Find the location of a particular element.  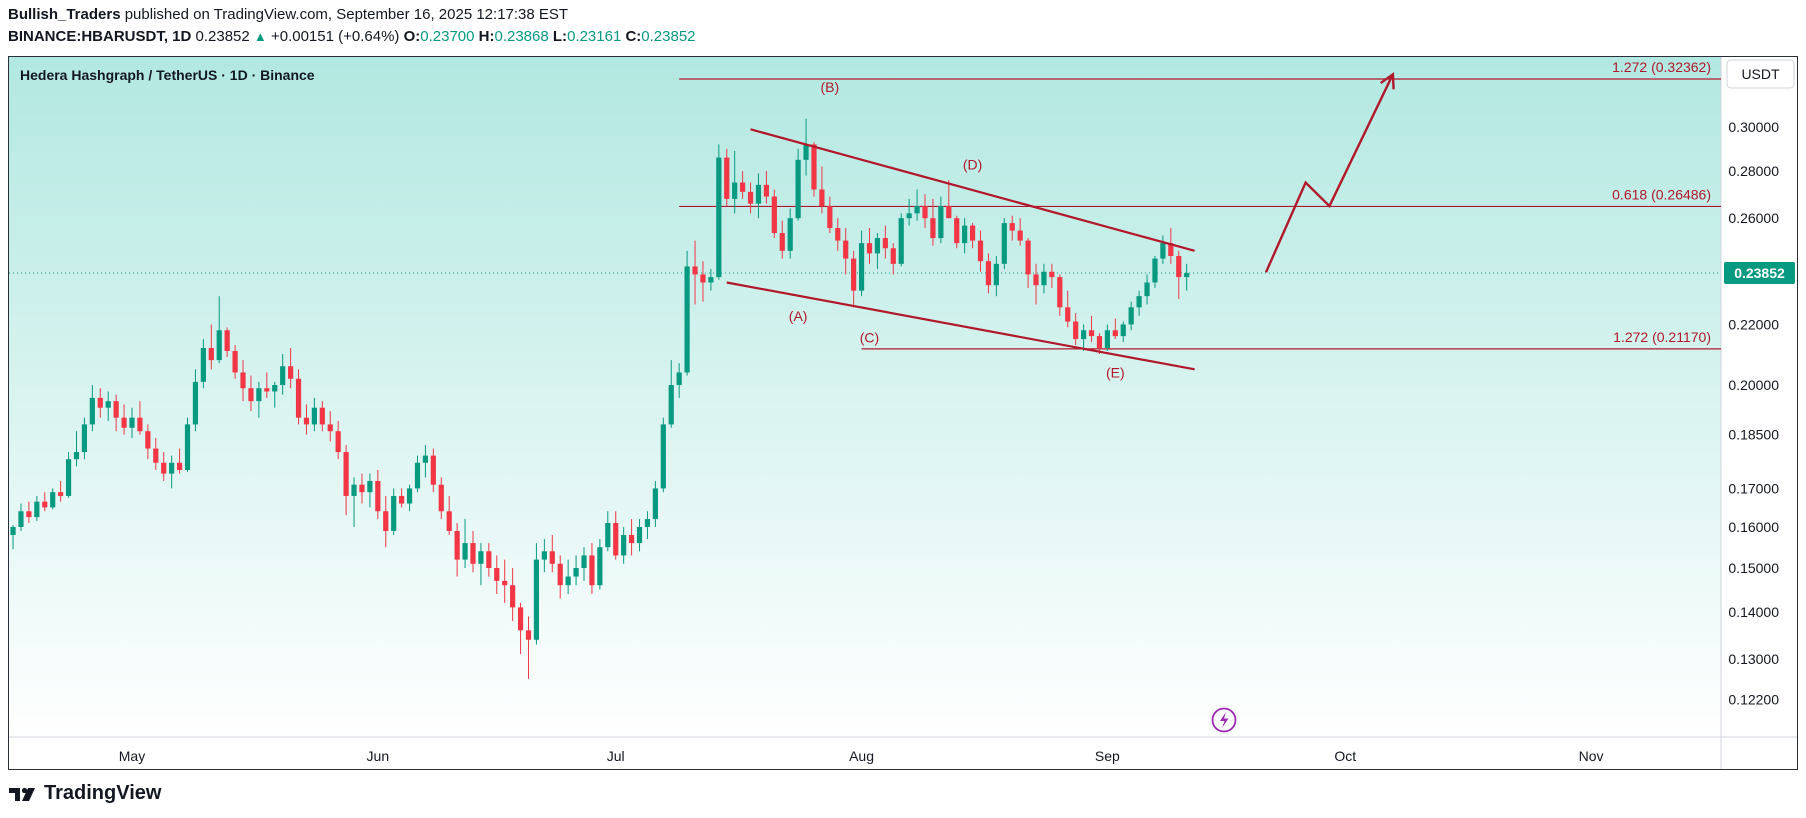

wave-label: (C) is located at coordinates (869, 338).